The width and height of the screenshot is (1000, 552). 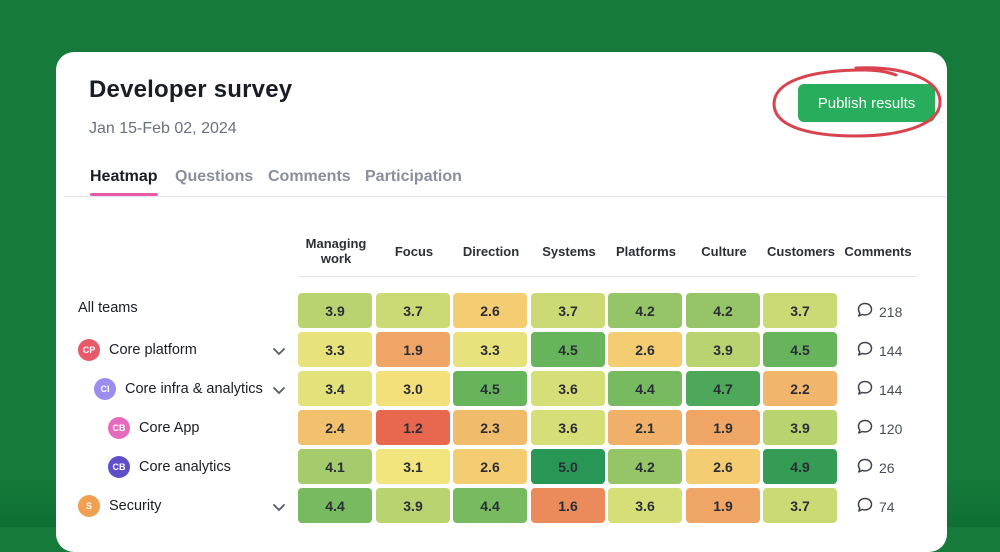 I want to click on comment-count: 26, so click(x=875, y=467).